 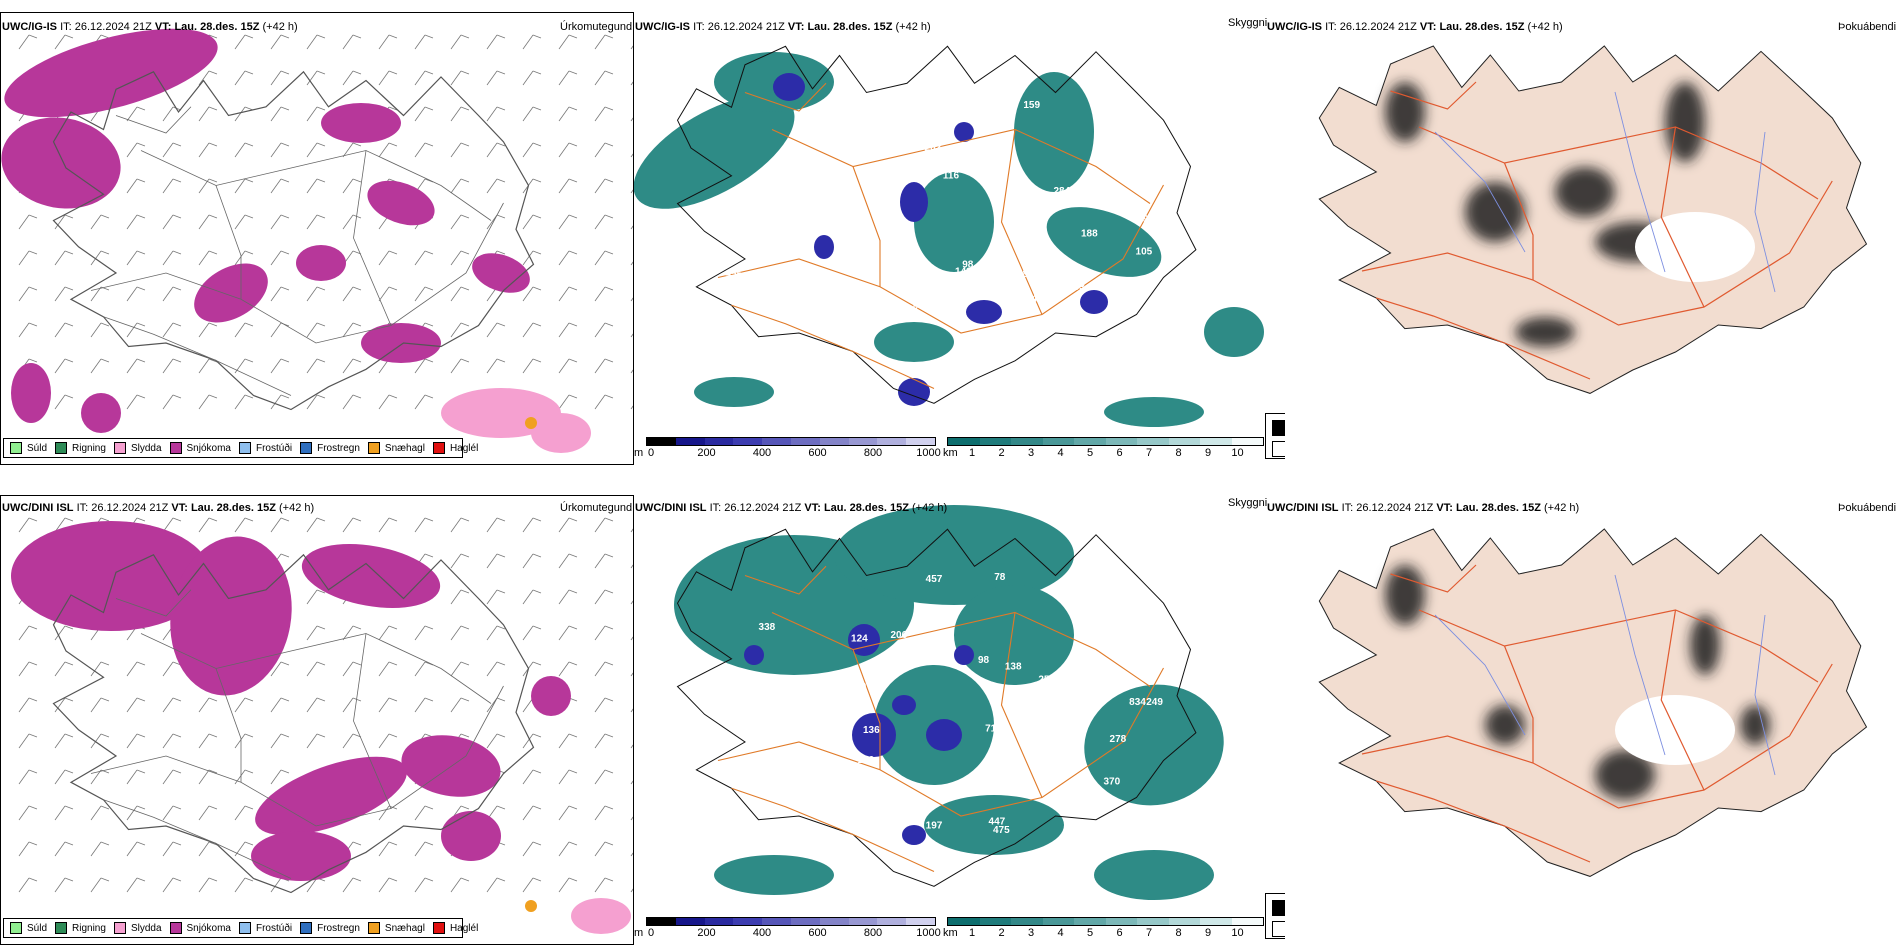 What do you see at coordinates (838, 214) in the screenshot?
I see `ceiling-label: 75` at bounding box center [838, 214].